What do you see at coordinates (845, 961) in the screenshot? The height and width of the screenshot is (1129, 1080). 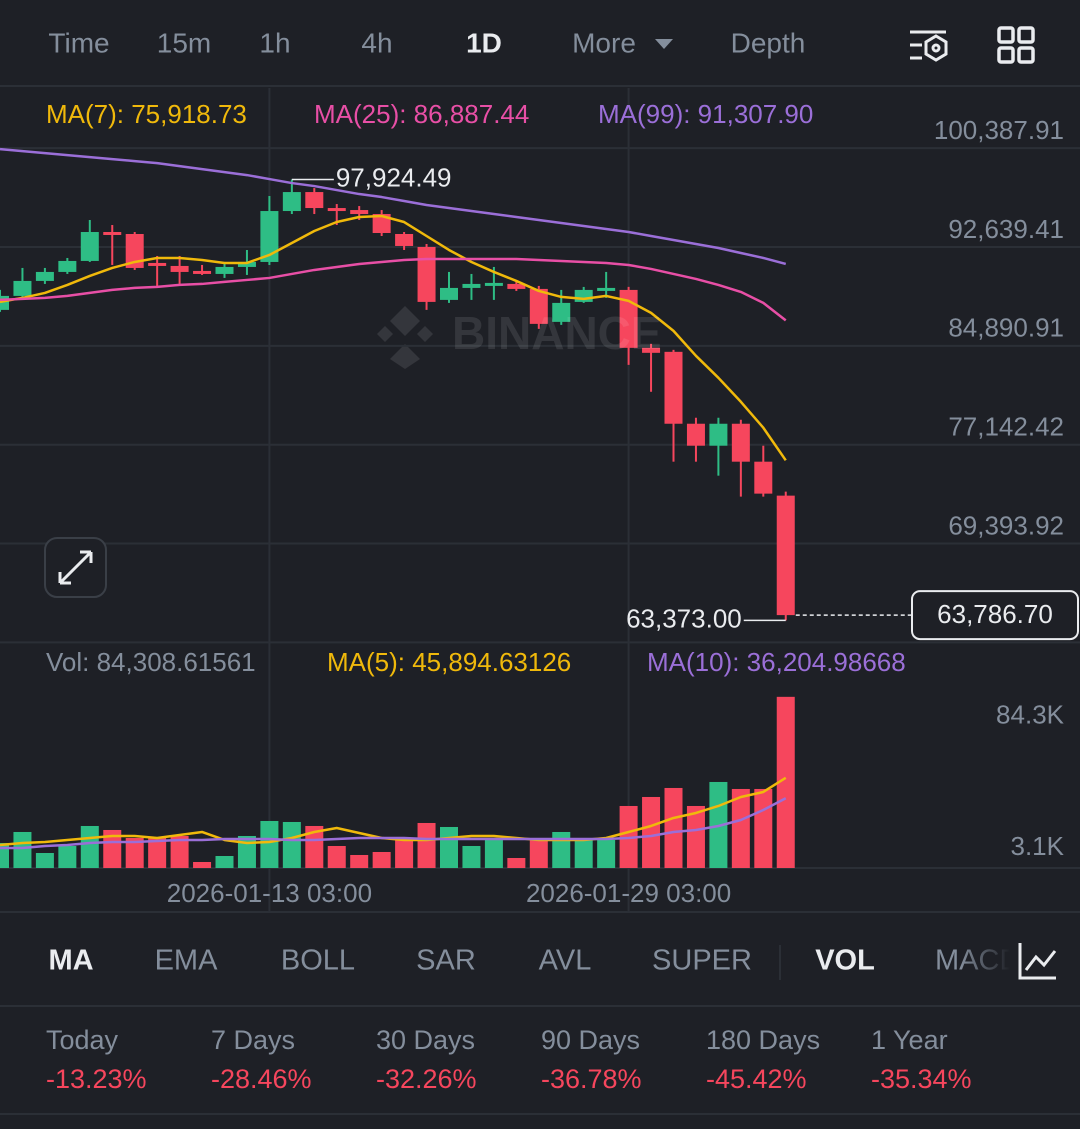 I see `indicator-tab: VOL` at bounding box center [845, 961].